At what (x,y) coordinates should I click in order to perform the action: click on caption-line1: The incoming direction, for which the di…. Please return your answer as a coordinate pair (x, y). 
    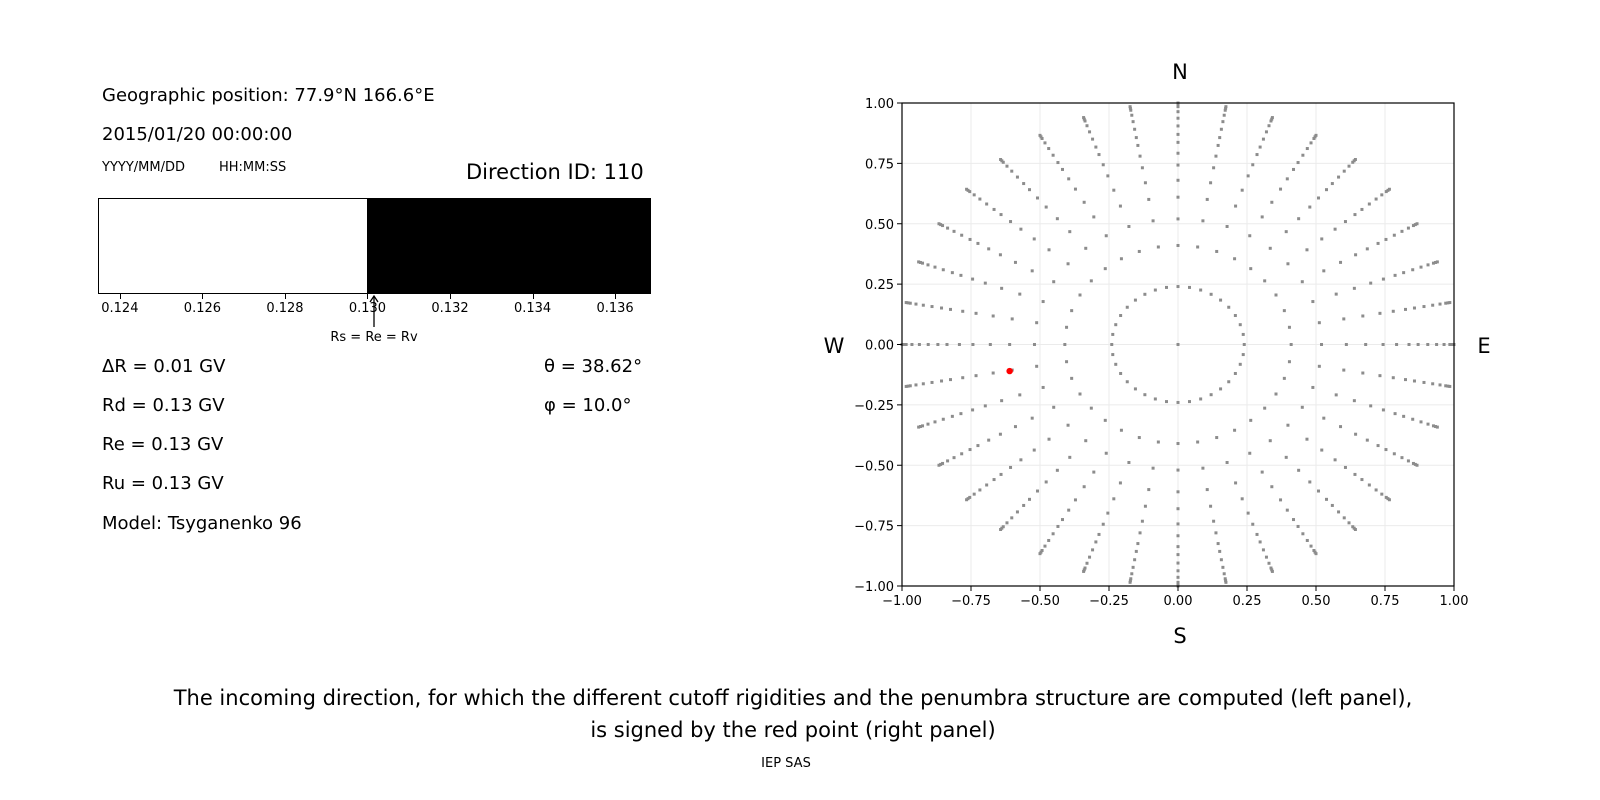
    Looking at the image, I should click on (793, 698).